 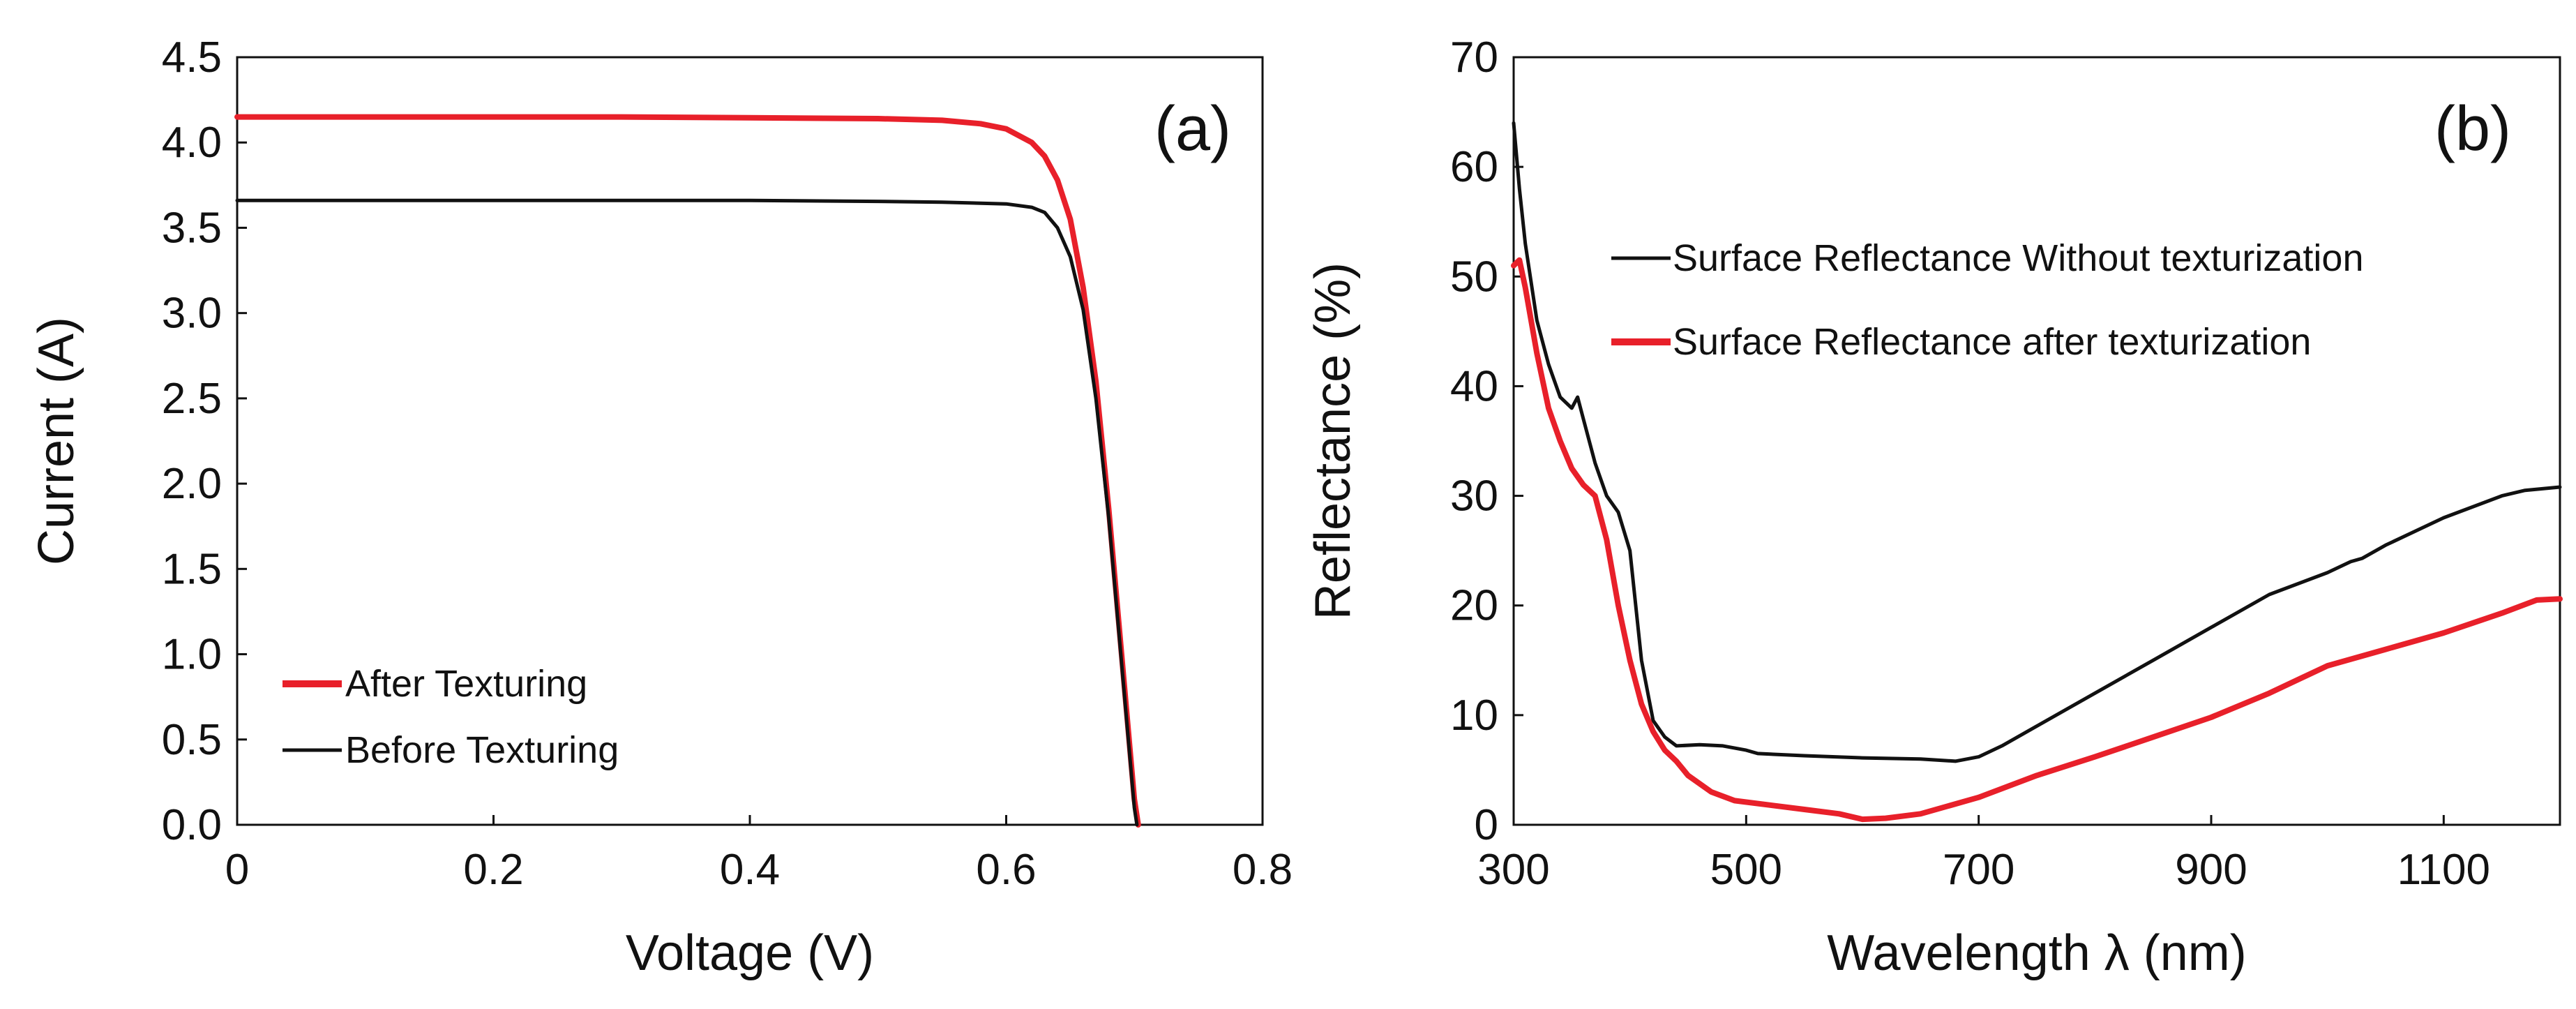 What do you see at coordinates (750, 953) in the screenshot?
I see `panel-a-x-axis-title: Voltage (V)` at bounding box center [750, 953].